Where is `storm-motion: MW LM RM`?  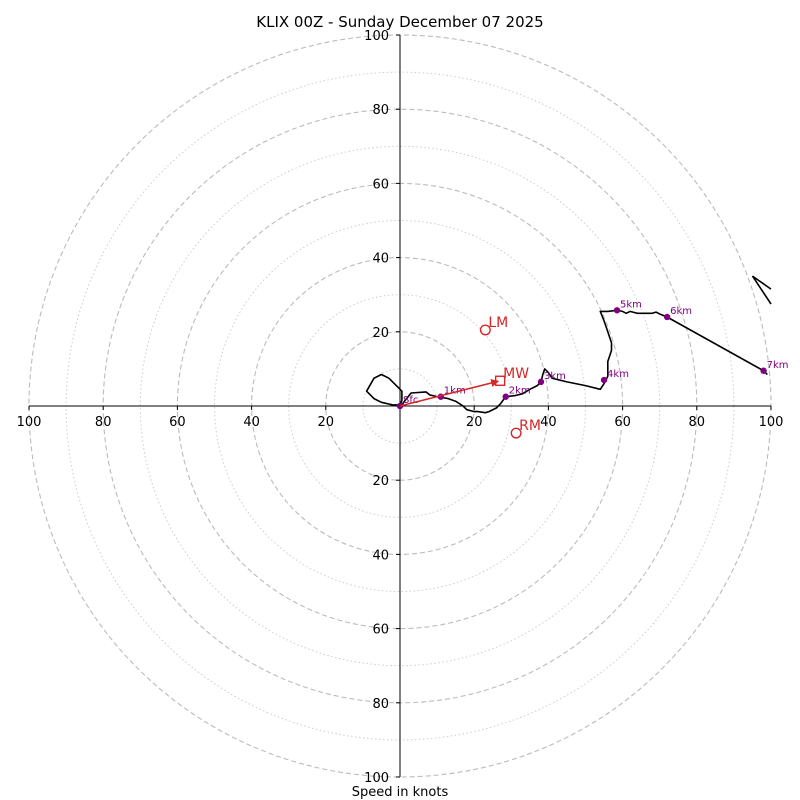
storm-motion: MW LM RM is located at coordinates (470, 377).